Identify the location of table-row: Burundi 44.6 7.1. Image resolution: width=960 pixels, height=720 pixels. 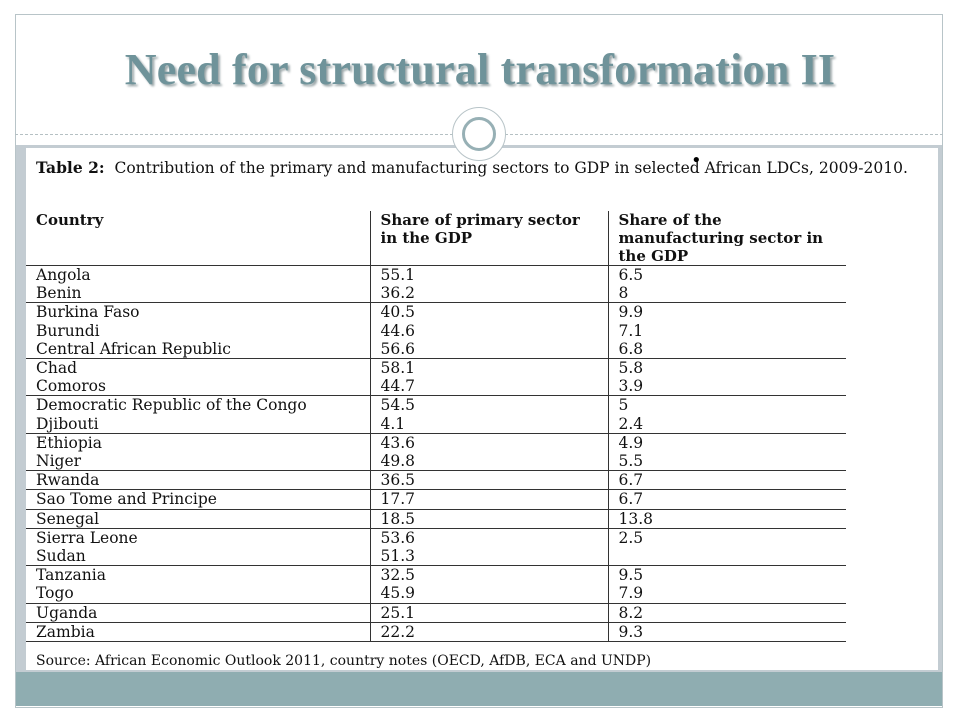
(436, 330).